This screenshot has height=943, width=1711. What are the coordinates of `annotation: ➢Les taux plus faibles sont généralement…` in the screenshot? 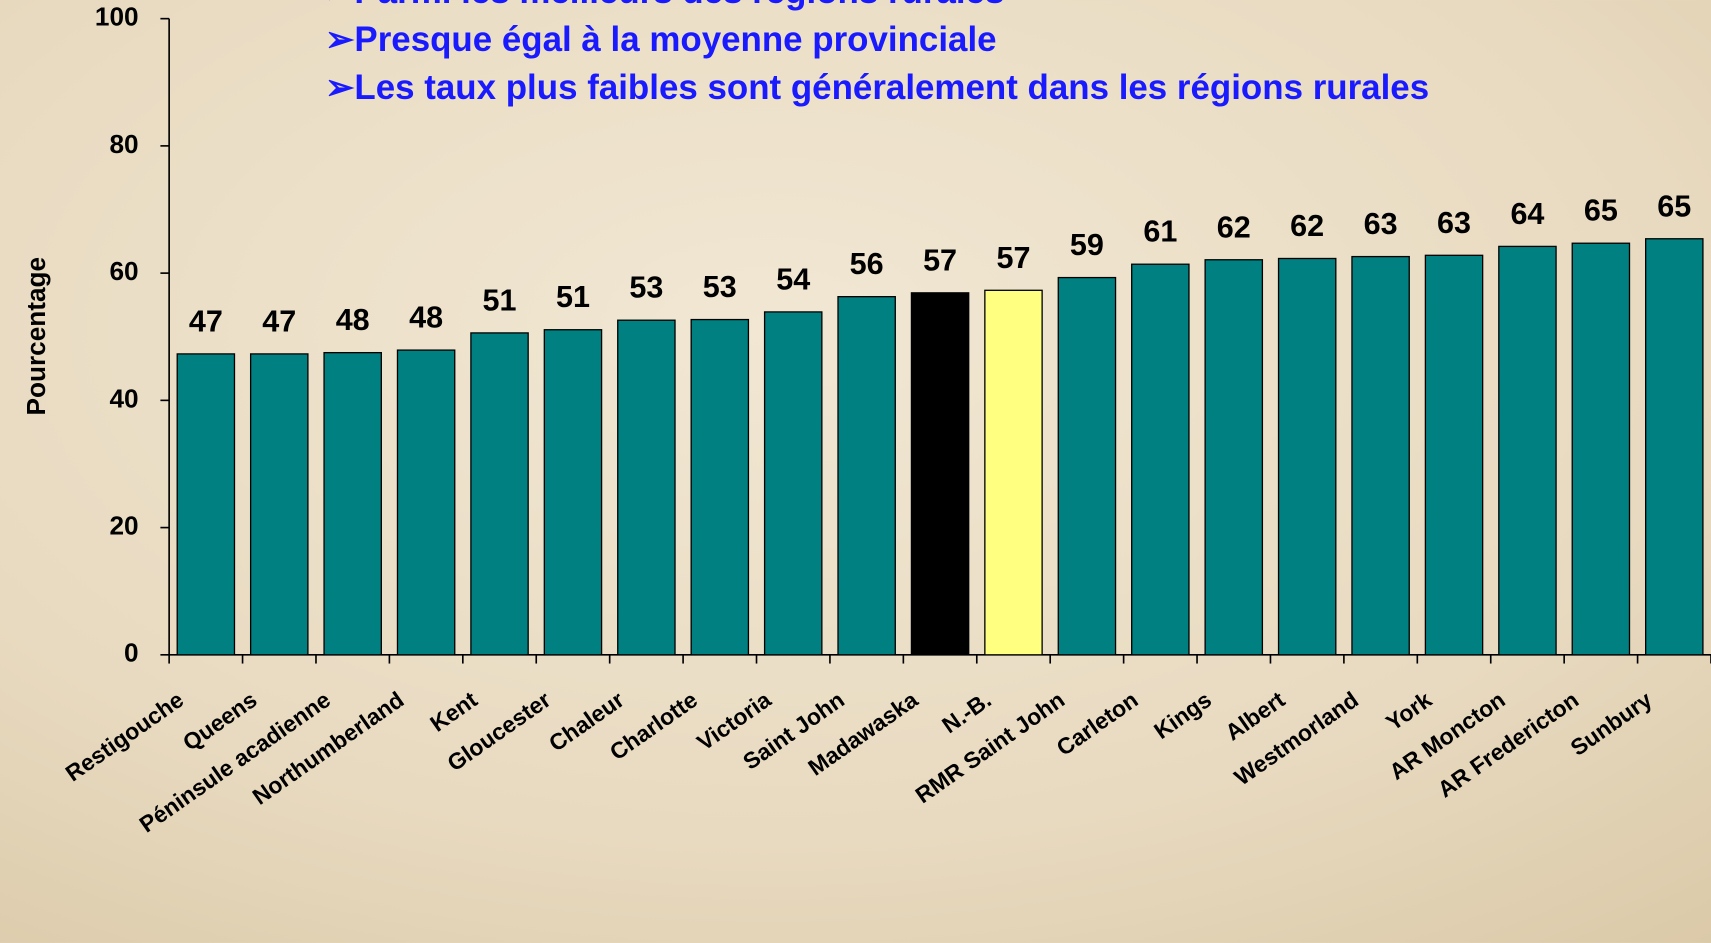 It's located at (877, 87).